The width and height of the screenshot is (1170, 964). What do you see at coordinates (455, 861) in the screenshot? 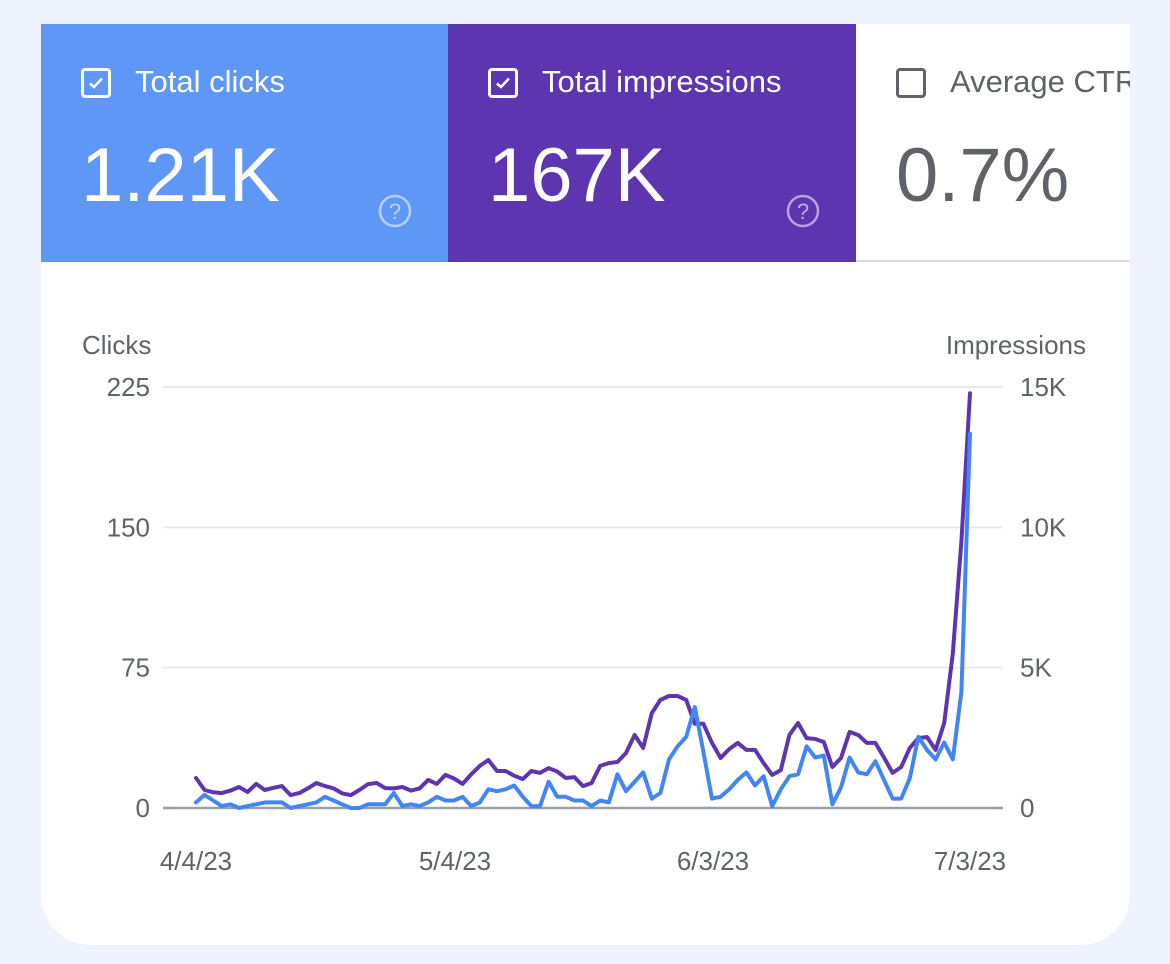
I see `x-tick-label: 5/4/23` at bounding box center [455, 861].